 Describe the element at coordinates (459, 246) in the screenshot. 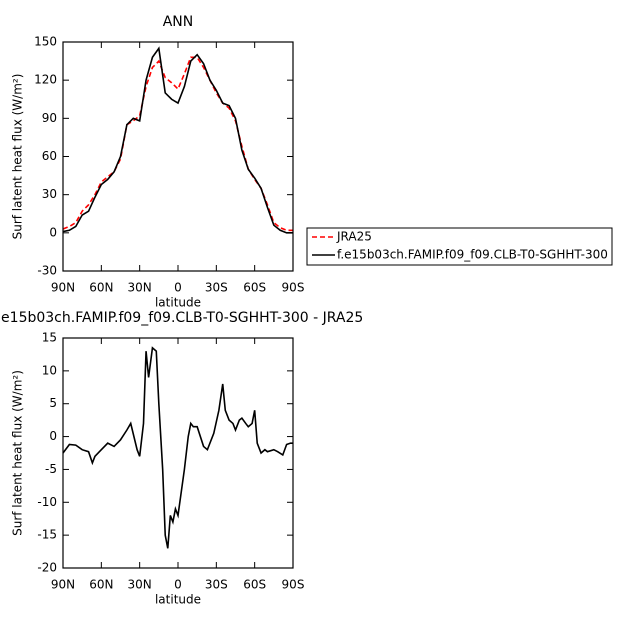

I see `legend-box` at that location.